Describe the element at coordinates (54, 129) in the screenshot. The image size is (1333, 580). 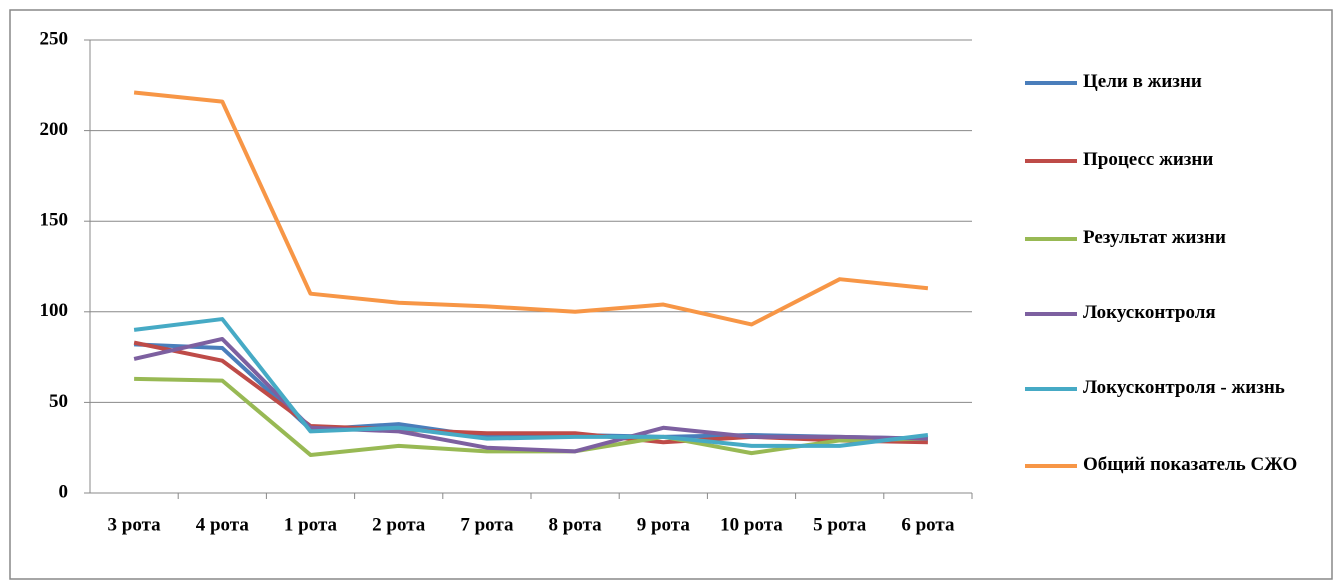
I see `y-tick-label: 200` at that location.